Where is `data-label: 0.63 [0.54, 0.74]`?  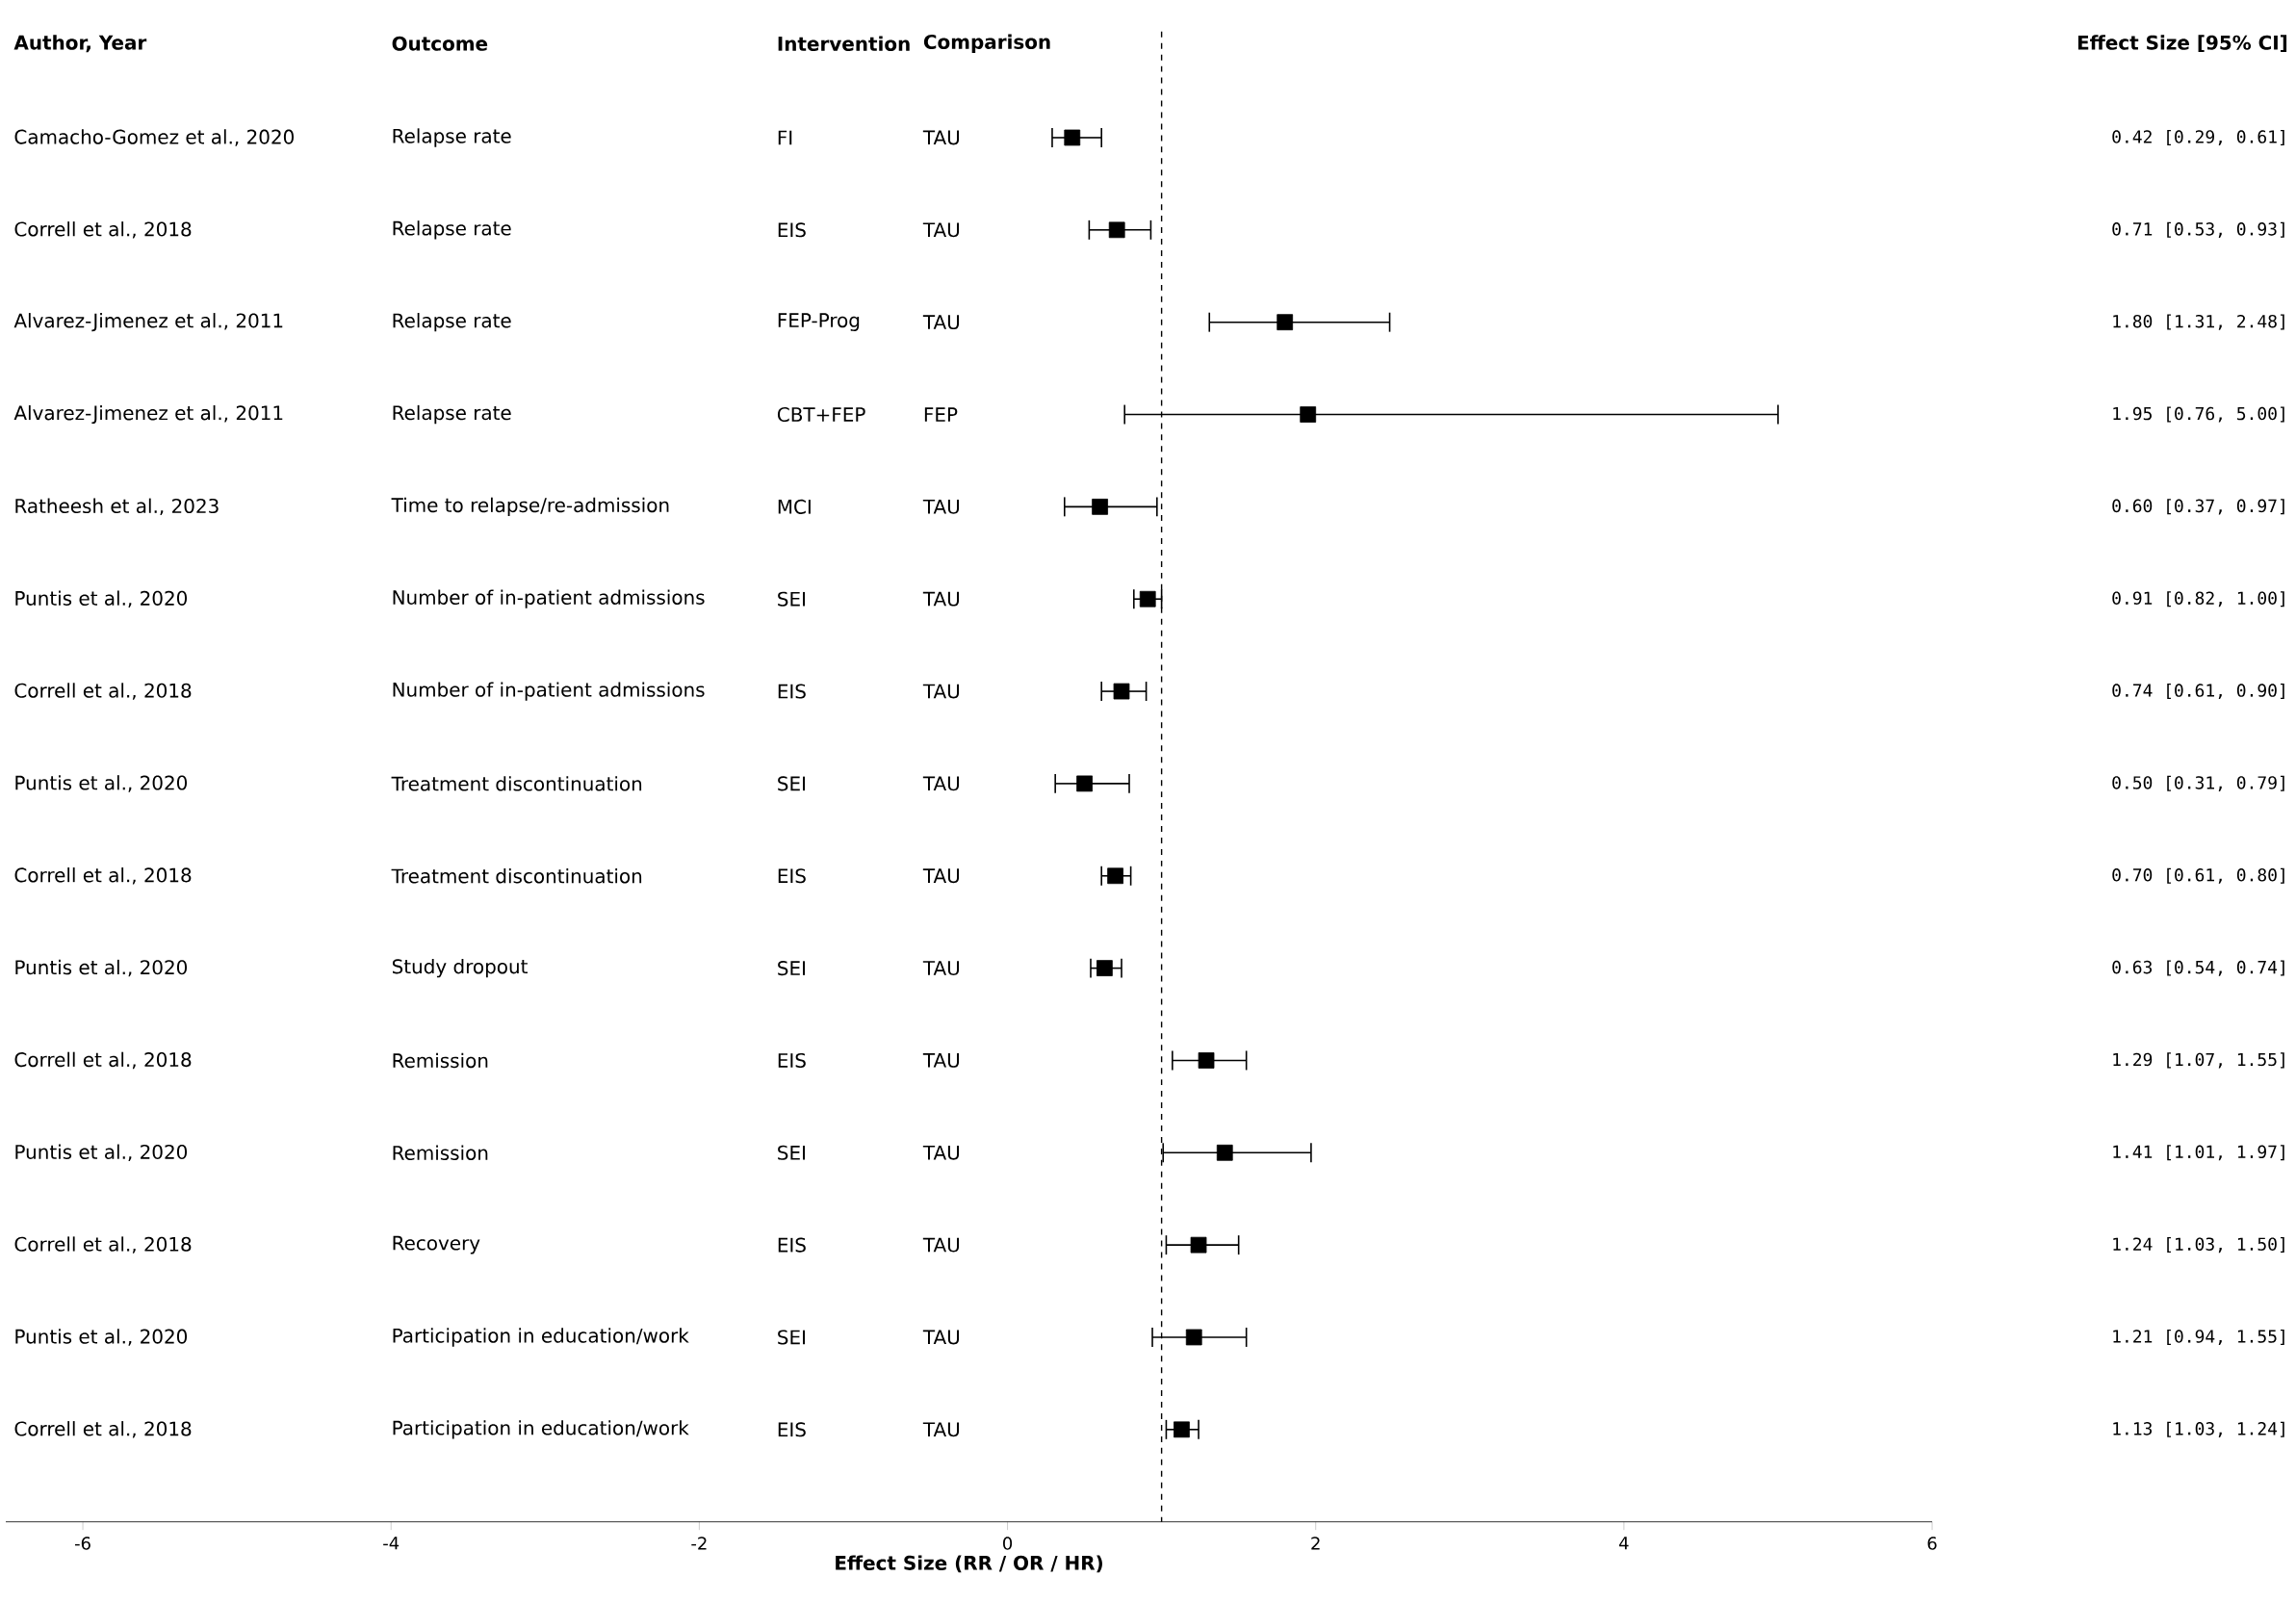
data-label: 0.63 [0.54, 0.74] is located at coordinates (2198, 968).